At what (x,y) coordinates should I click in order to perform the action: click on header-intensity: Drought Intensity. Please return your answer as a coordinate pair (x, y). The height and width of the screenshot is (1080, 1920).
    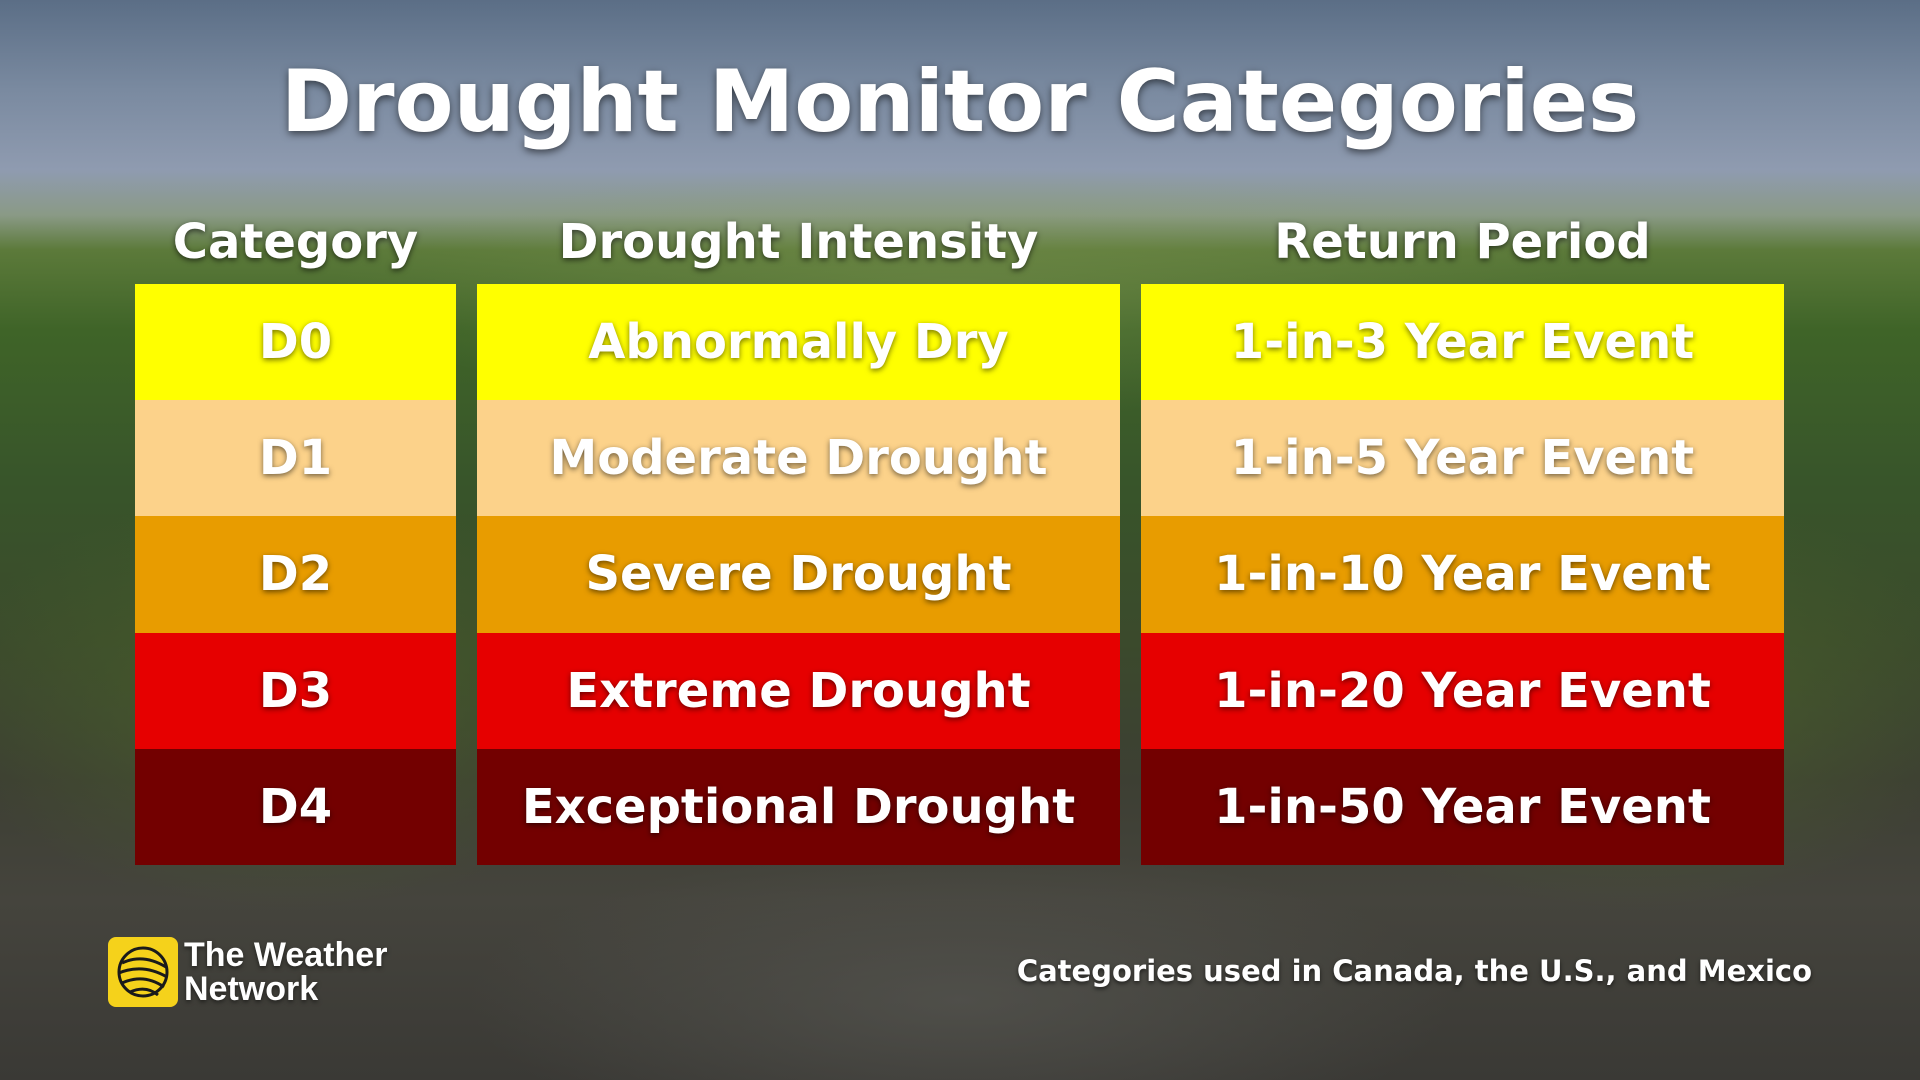
    Looking at the image, I should click on (798, 242).